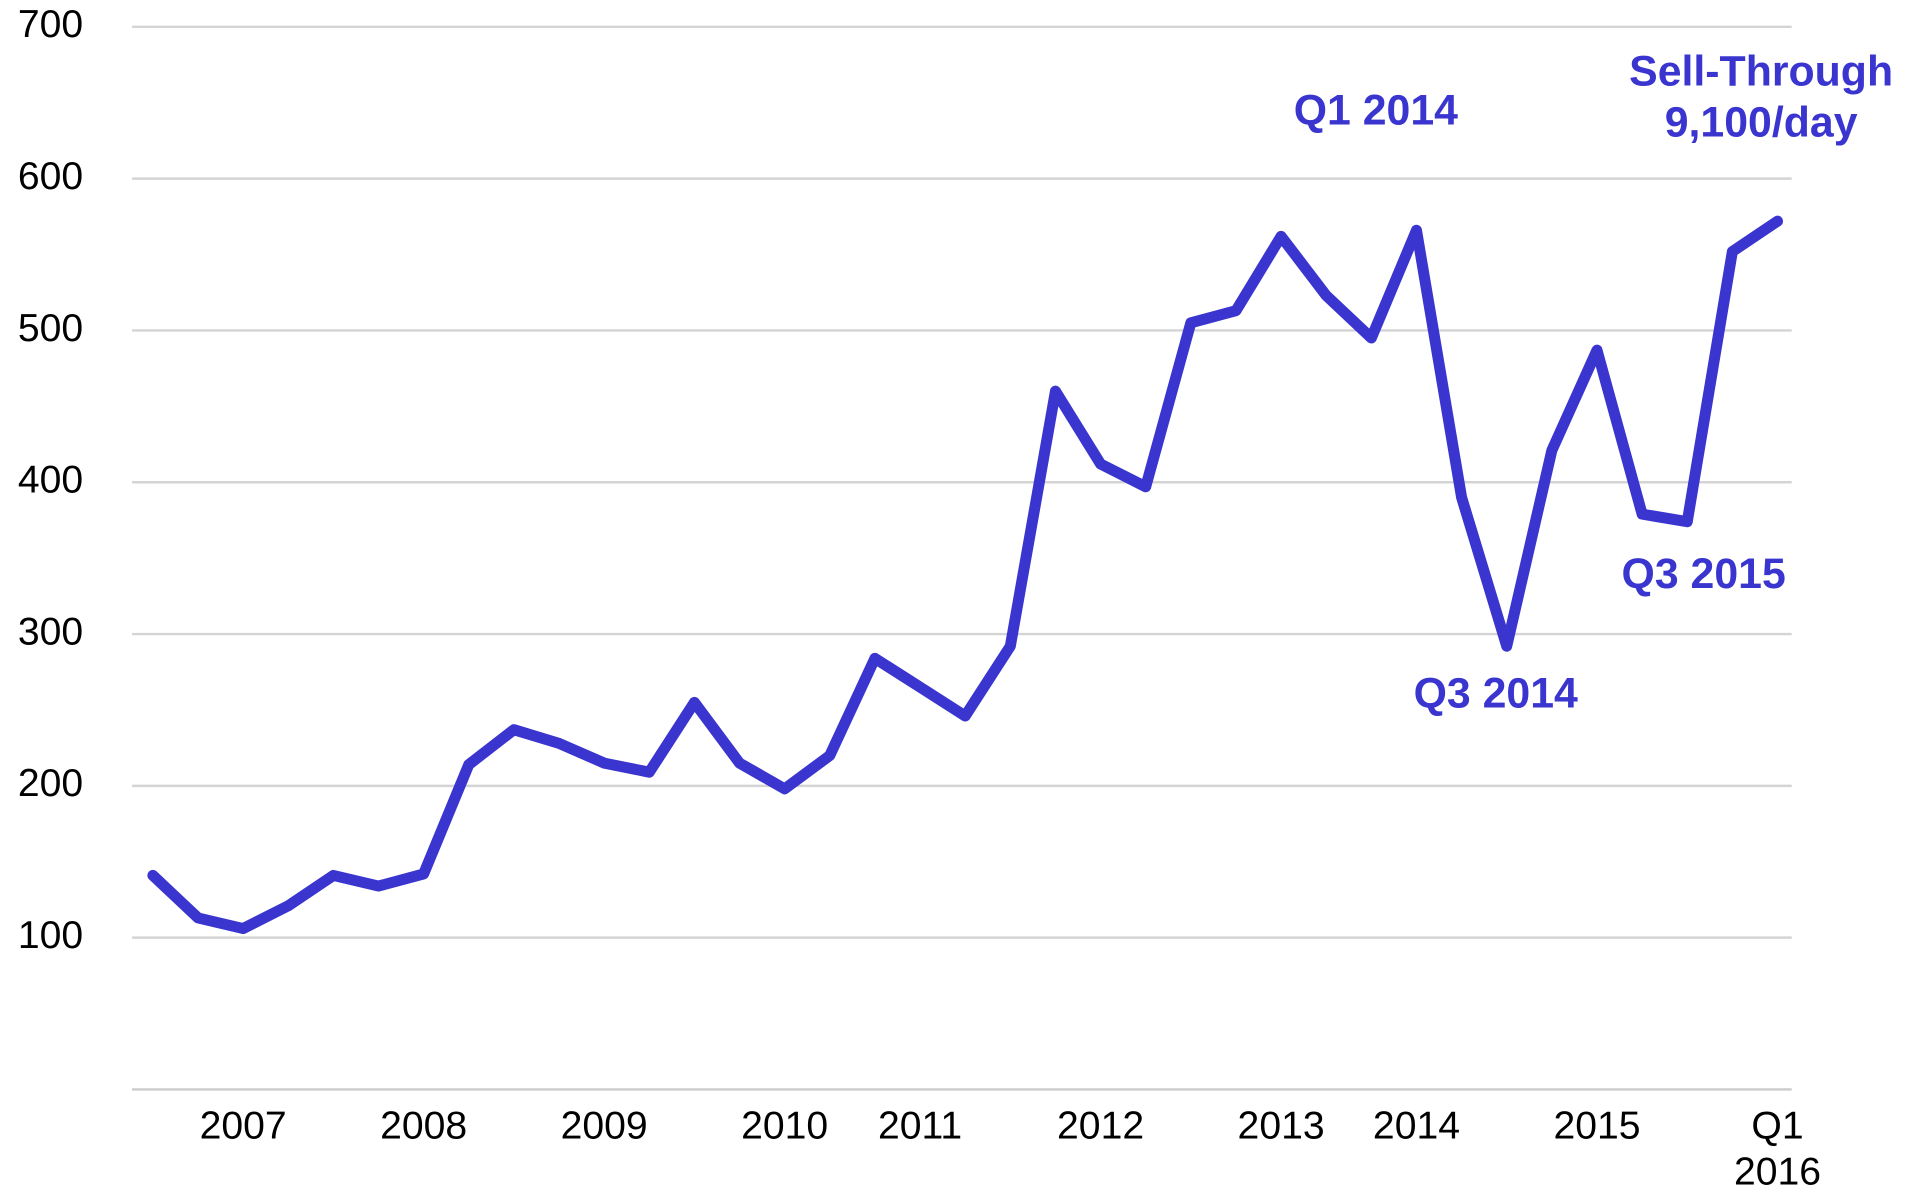 This screenshot has height=1196, width=1908. Describe the element at coordinates (1375, 110) in the screenshot. I see `annotation: Q1 2014` at that location.